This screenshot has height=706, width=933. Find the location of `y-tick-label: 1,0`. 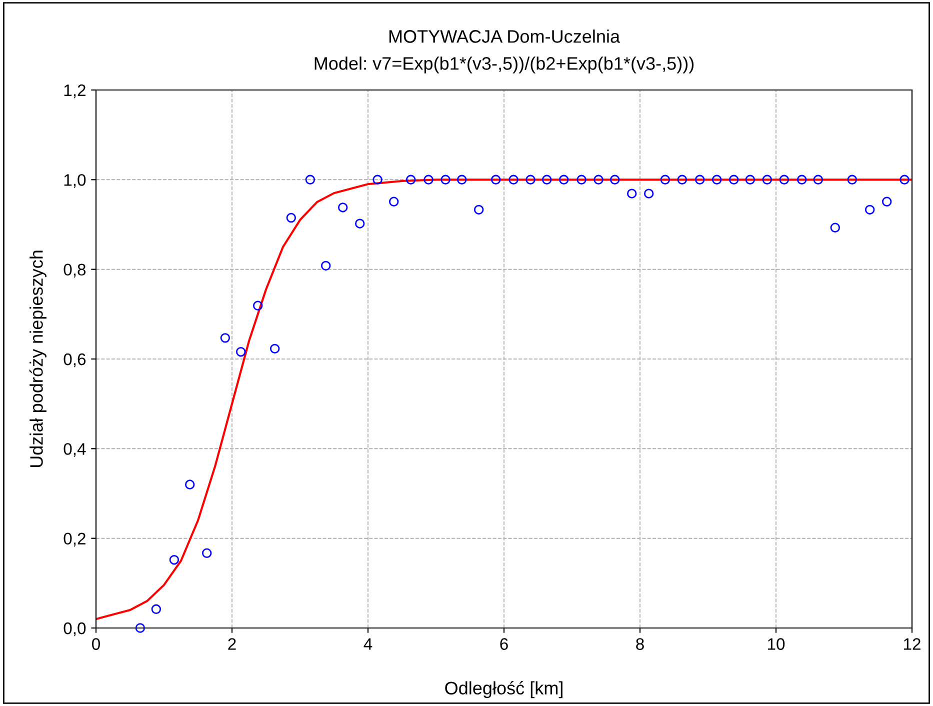

y-tick-label: 1,0 is located at coordinates (75, 181).